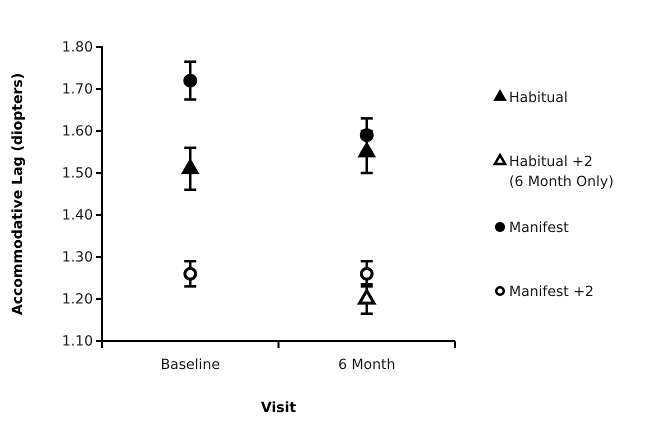 This screenshot has width=650, height=421. I want to click on legend-label: Manifest, so click(539, 228).